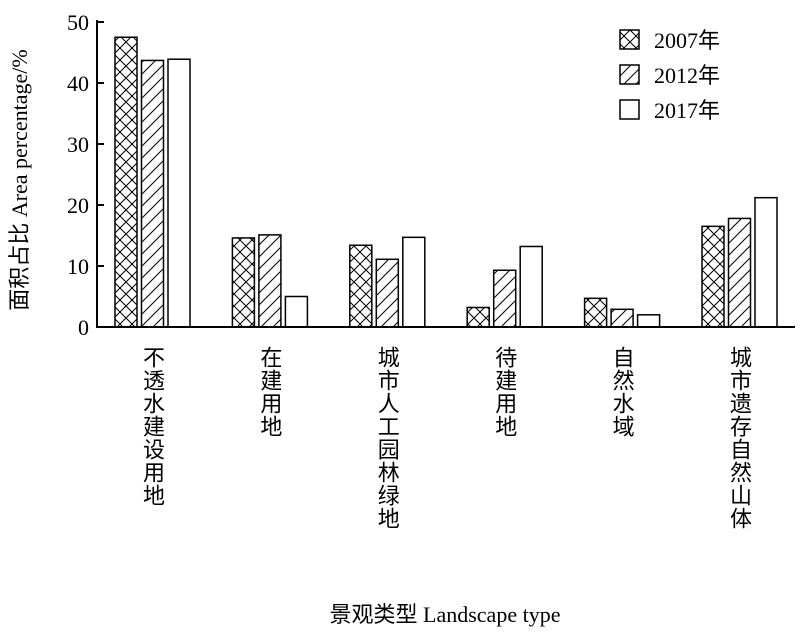 This screenshot has height=636, width=800. What do you see at coordinates (687, 110) in the screenshot?
I see `legend-label: 2017年` at bounding box center [687, 110].